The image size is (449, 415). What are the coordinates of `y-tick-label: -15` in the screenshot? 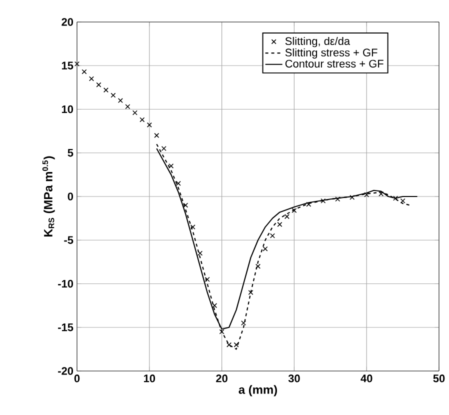 It's located at (66, 328).